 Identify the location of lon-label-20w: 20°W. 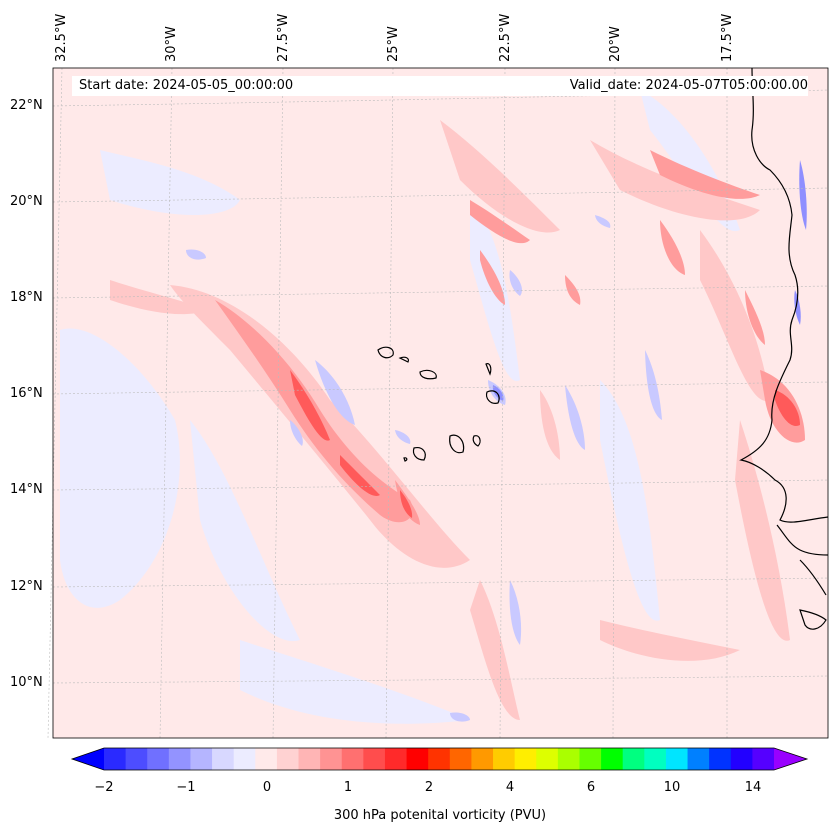
(615, 44).